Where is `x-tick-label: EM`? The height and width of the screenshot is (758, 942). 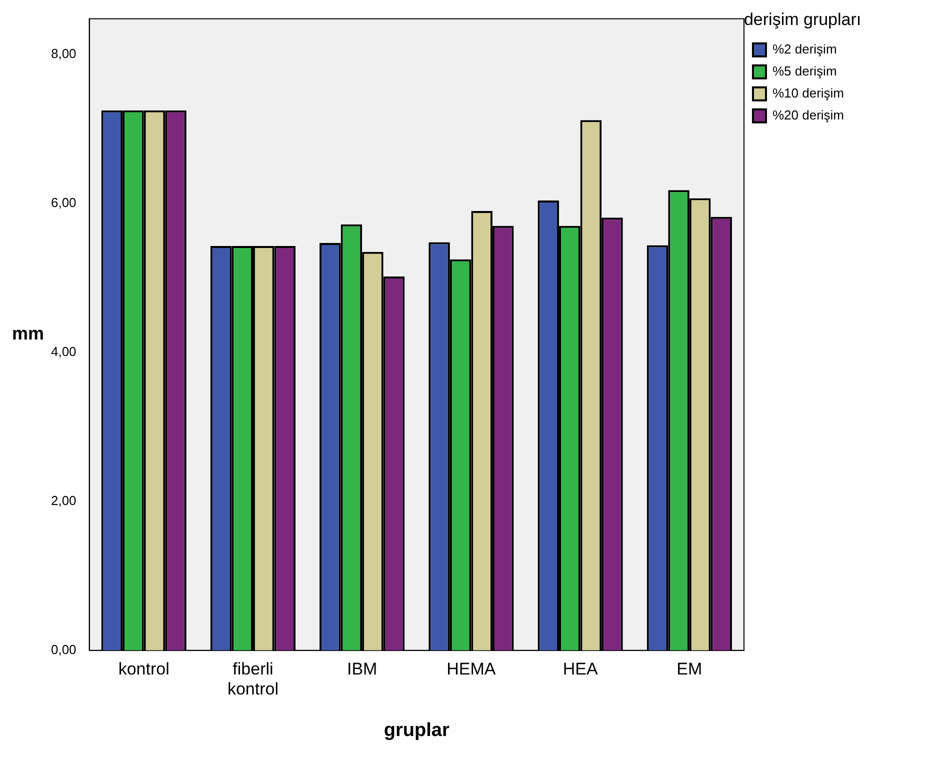 x-tick-label: EM is located at coordinates (689, 668).